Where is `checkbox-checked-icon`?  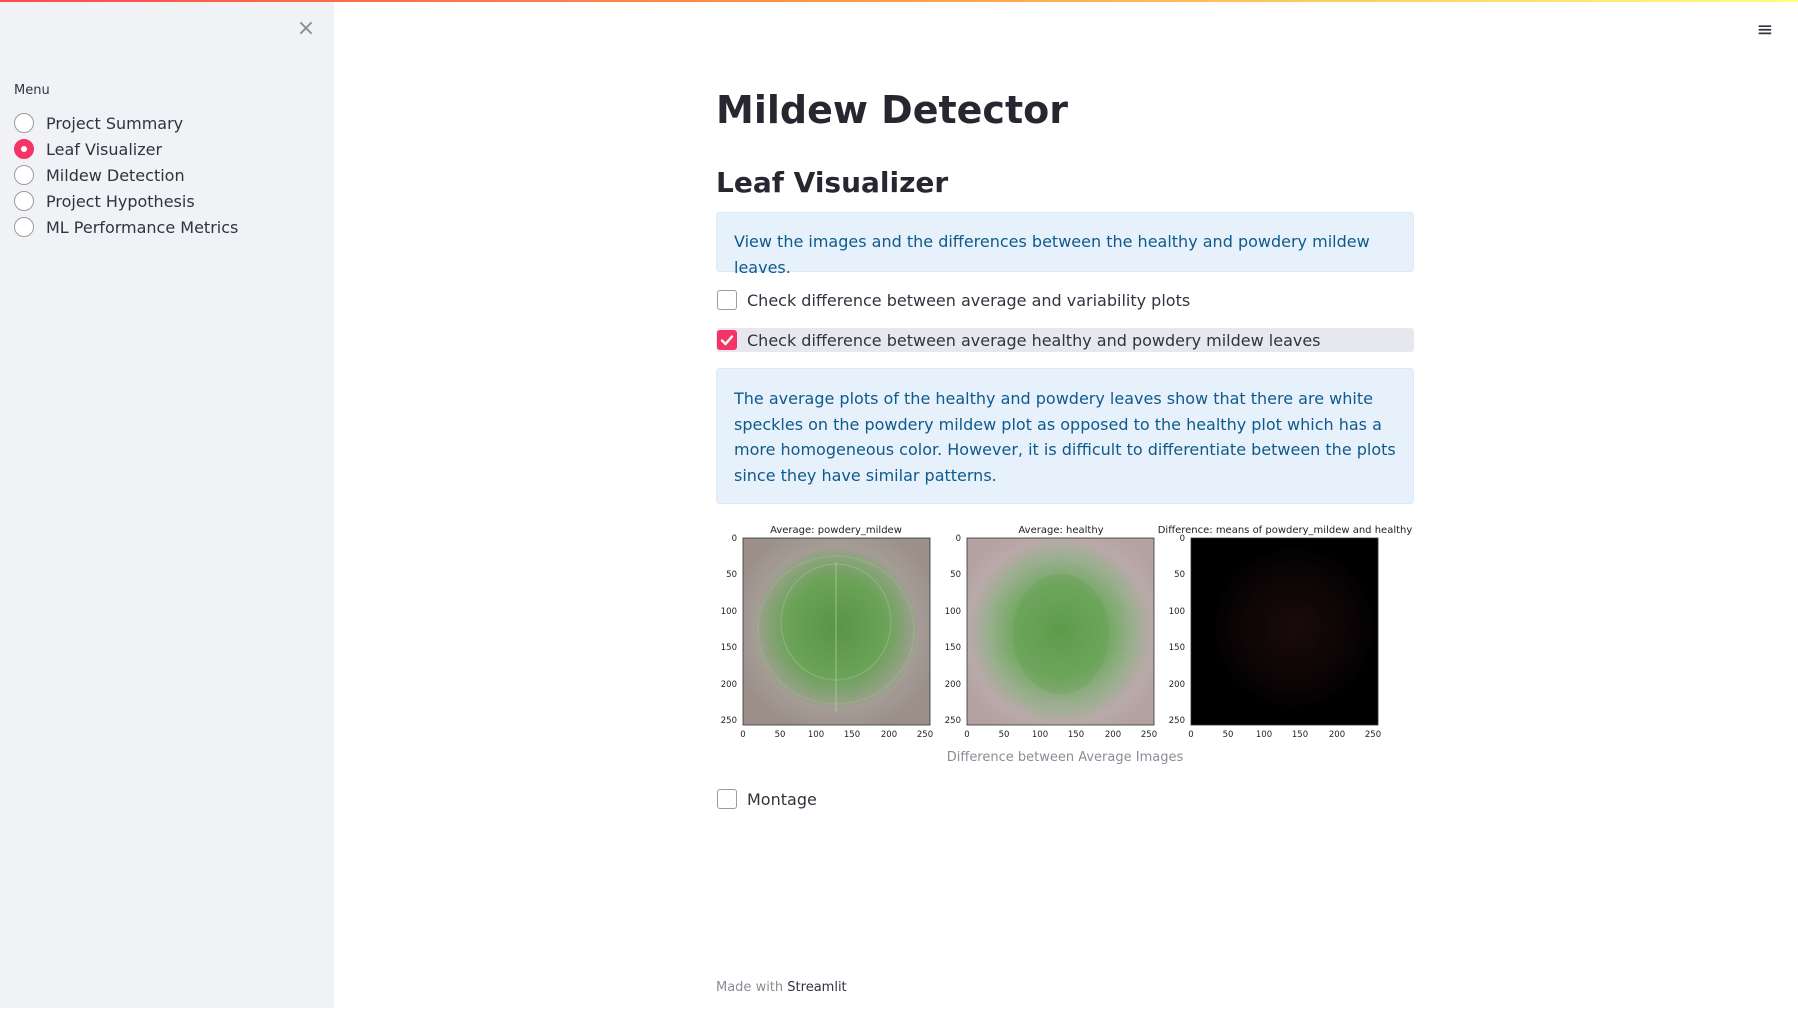
checkbox-checked-icon is located at coordinates (727, 340).